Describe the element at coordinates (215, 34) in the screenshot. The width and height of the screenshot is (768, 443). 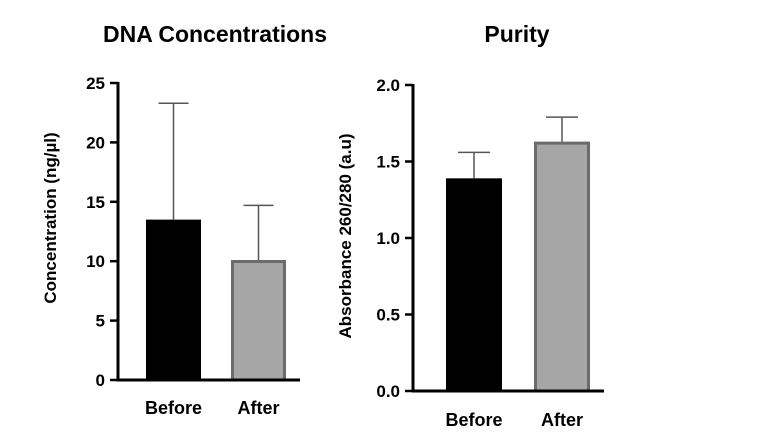
I see `chart-title: DNA Concentrations` at that location.